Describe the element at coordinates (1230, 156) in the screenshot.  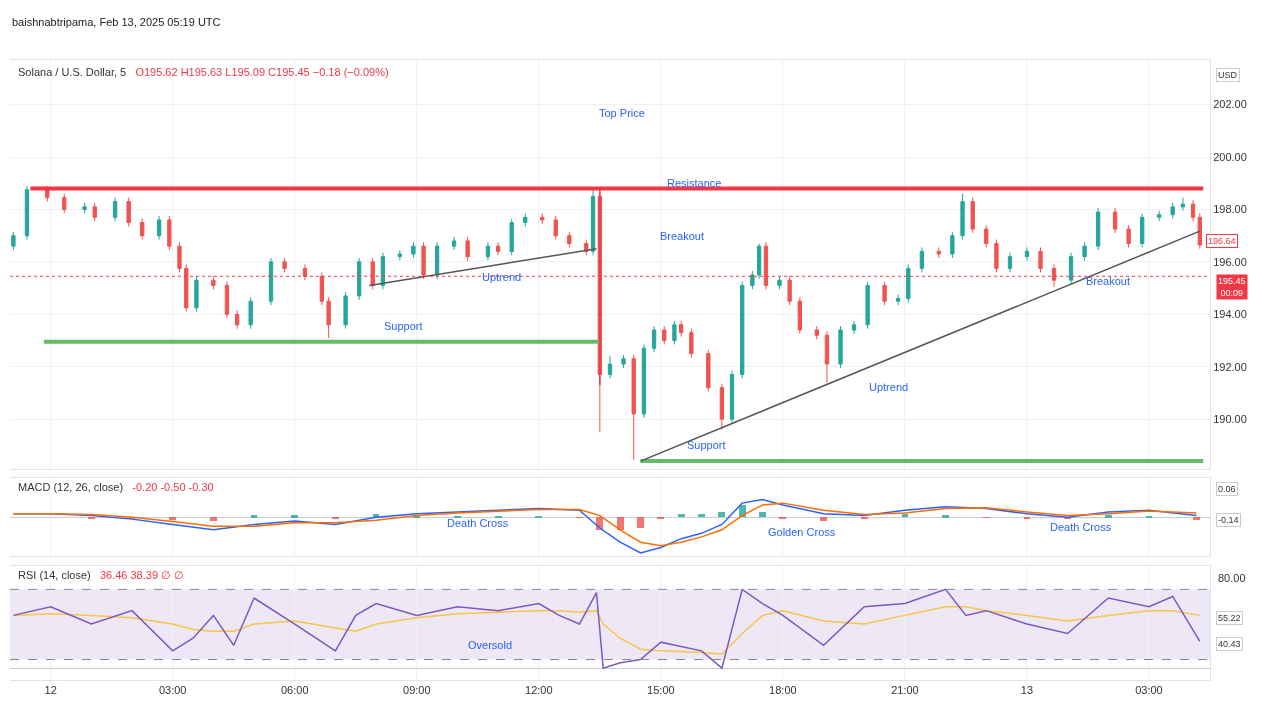
I see `y-tick-label: 200.00` at that location.